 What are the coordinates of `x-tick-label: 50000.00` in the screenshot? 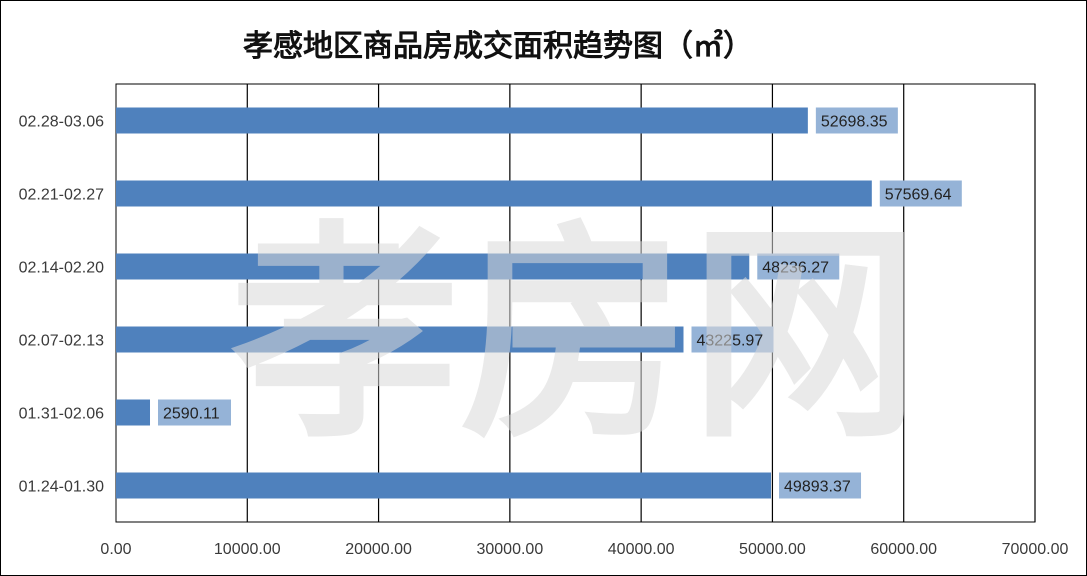 It's located at (772, 549).